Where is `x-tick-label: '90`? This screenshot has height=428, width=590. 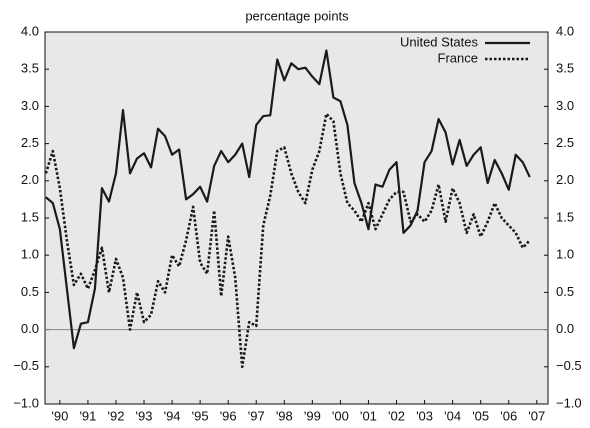
x-tick-label: '90 is located at coordinates (59, 415).